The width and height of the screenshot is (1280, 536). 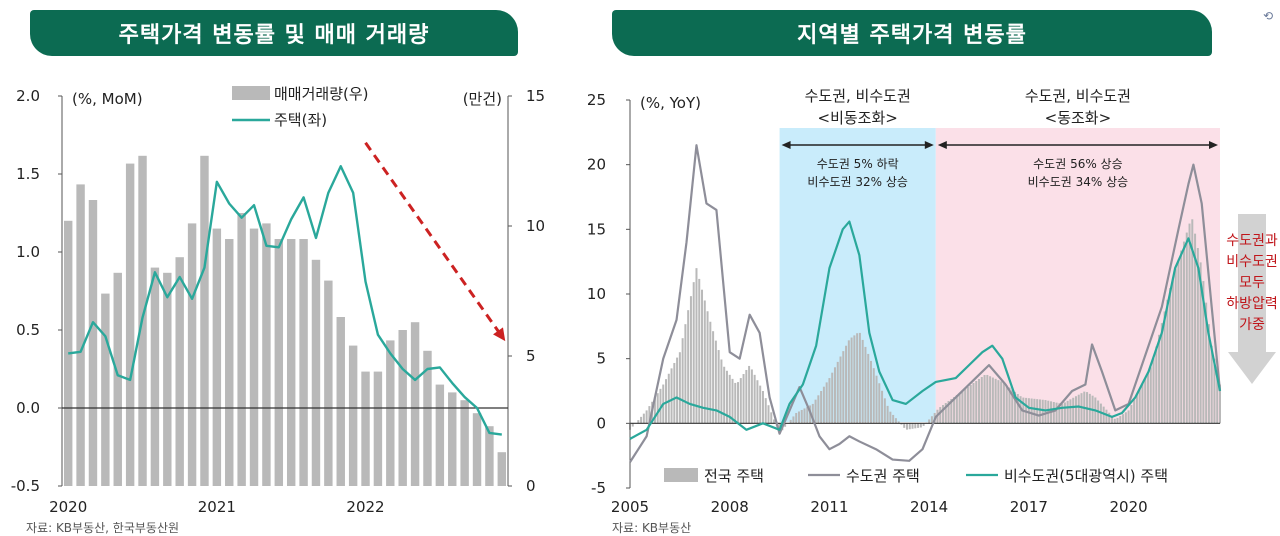 I want to click on right-tick-label: 10, so click(x=535, y=226).